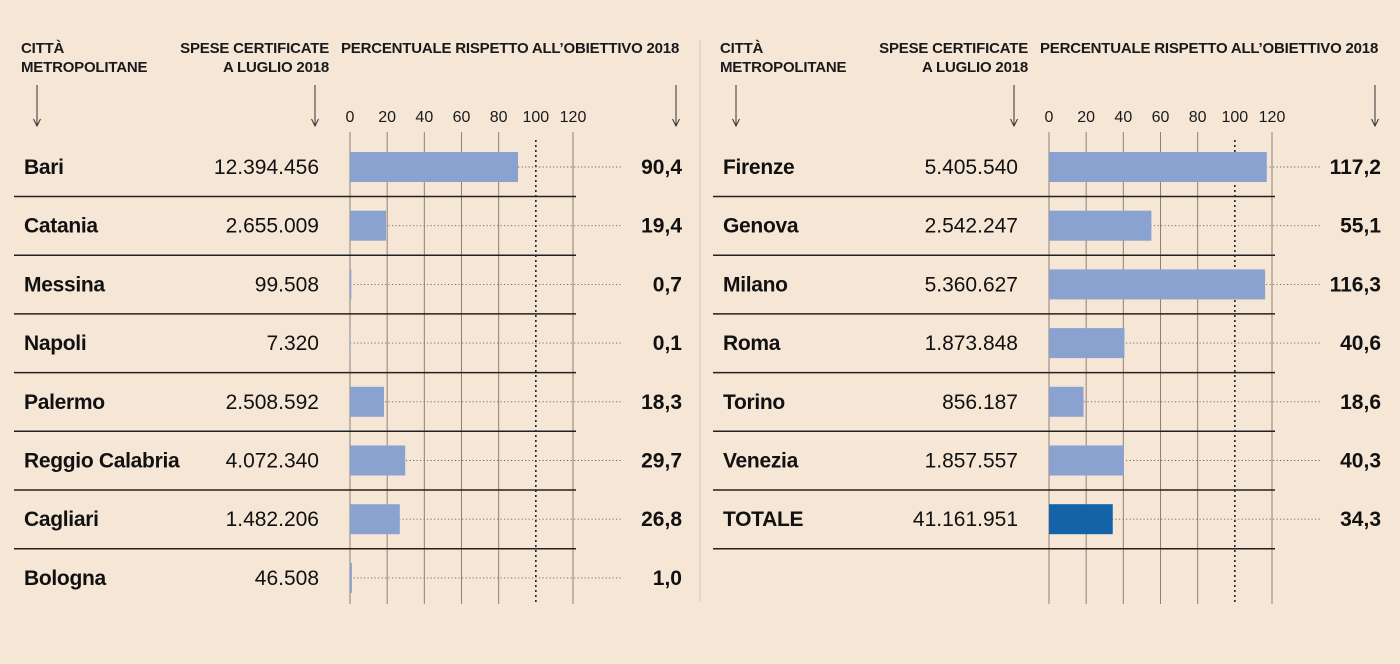  What do you see at coordinates (272, 226) in the screenshot?
I see `spend-value: 2.655.009` at bounding box center [272, 226].